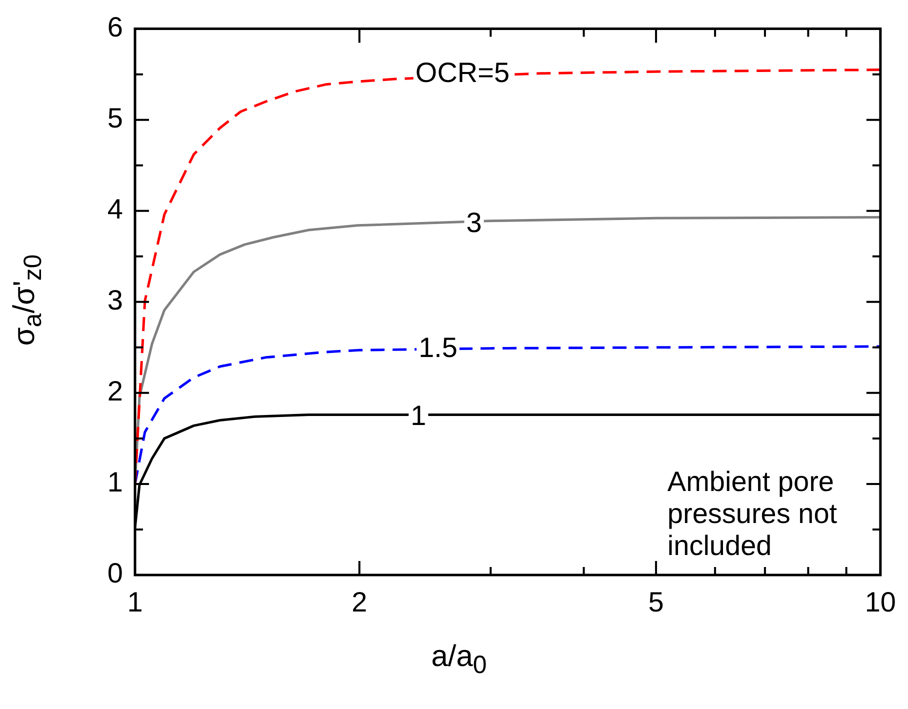  What do you see at coordinates (115, 573) in the screenshot?
I see `y-tick-label: 0` at bounding box center [115, 573].